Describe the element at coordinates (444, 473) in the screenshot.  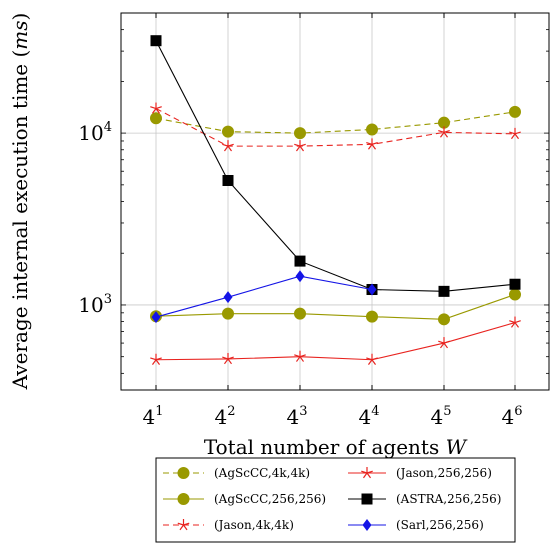
I see `legend-label: (Jason,256,256)` at that location.